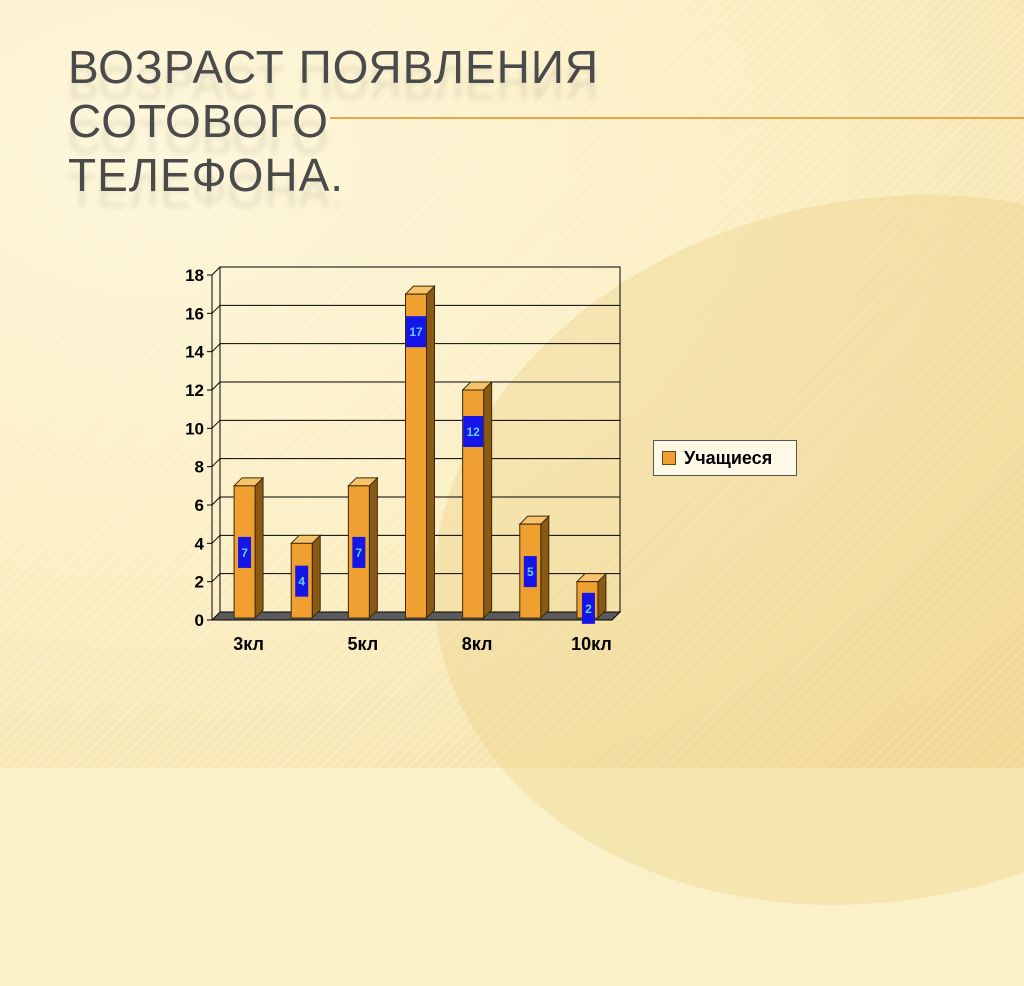  What do you see at coordinates (334, 94) in the screenshot?
I see `title-line-1: Возраст появления сотового` at bounding box center [334, 94].